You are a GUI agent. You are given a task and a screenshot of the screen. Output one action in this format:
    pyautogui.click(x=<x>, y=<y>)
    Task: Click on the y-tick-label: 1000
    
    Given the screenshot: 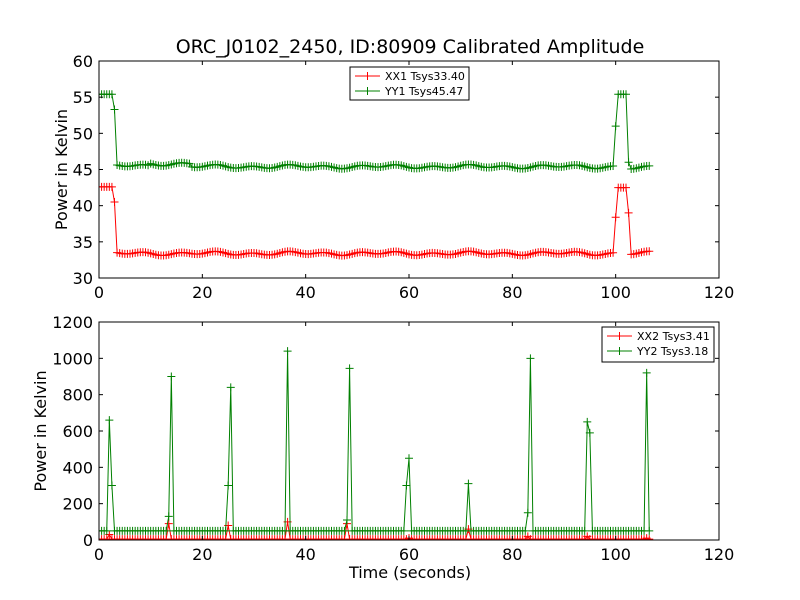 What is the action you would take?
    pyautogui.click(x=72, y=358)
    